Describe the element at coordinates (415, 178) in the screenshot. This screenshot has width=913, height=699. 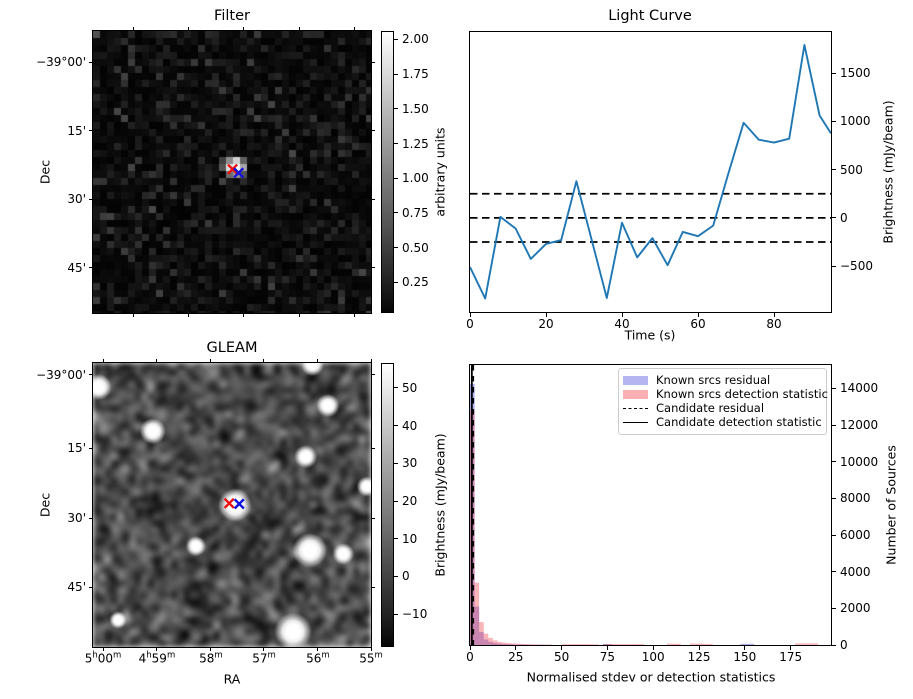
I see `colorbar-tick-label: 1.00` at that location.